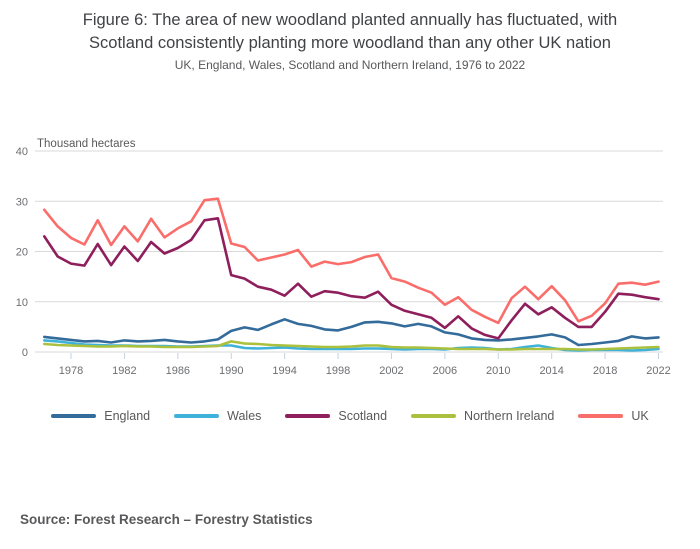 This screenshot has width=700, height=549. What do you see at coordinates (363, 416) in the screenshot?
I see `legend-label-scotland: Scotland` at bounding box center [363, 416].